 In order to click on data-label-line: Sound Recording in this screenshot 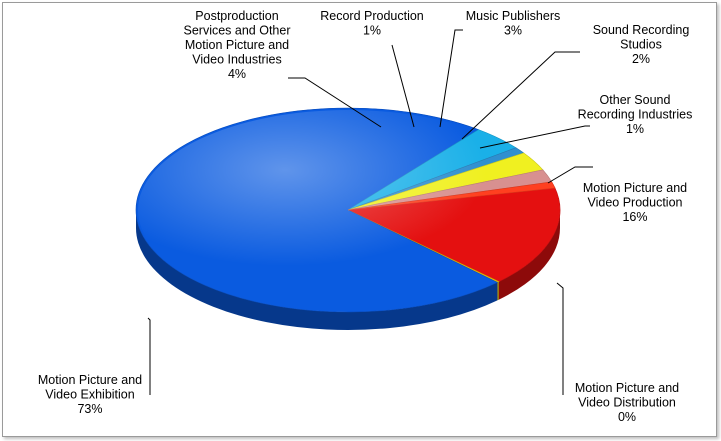, I will do `click(641, 30)`.